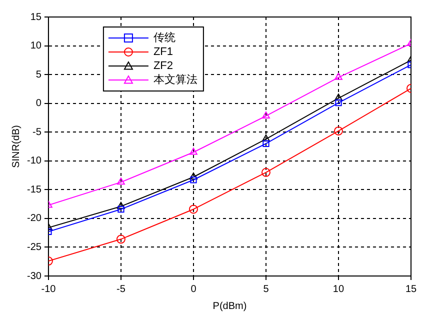  What do you see at coordinates (163, 52) in the screenshot?
I see `legend-label: ZF1` at bounding box center [163, 52].